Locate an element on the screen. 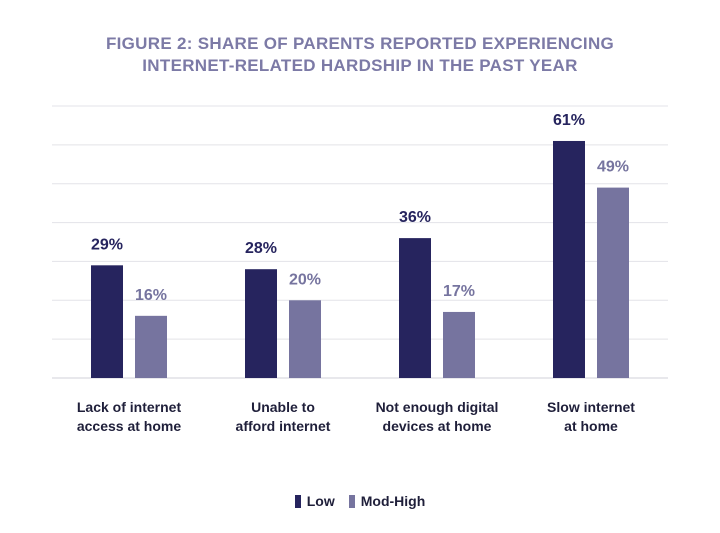 This screenshot has width=720, height=533. data-label-low: 61% is located at coordinates (569, 120).